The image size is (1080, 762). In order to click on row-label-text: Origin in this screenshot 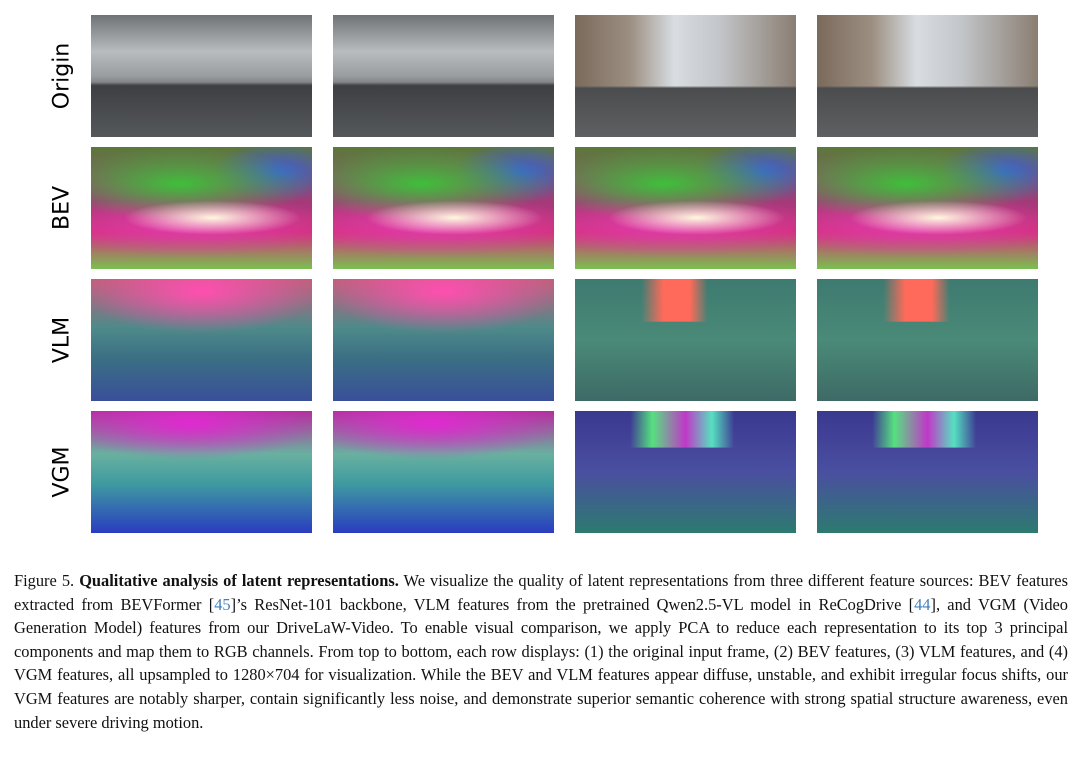, I will do `click(62, 76)`.